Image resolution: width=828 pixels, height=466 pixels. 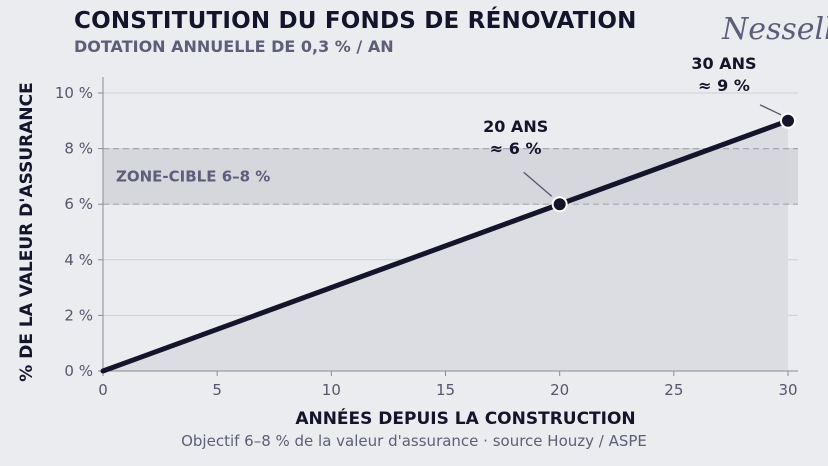 I want to click on x-tick-label-30: 30, so click(x=787, y=390).